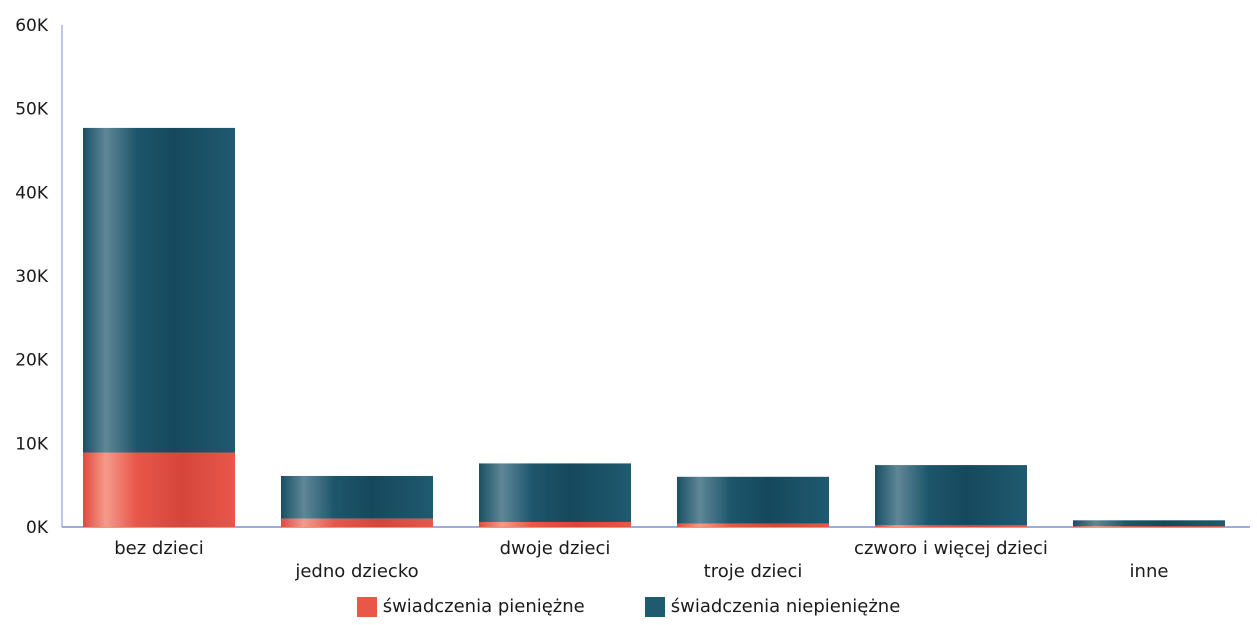 The height and width of the screenshot is (625, 1257). Describe the element at coordinates (356, 571) in the screenshot. I see `x-tick-label: jedno dziecko` at that location.